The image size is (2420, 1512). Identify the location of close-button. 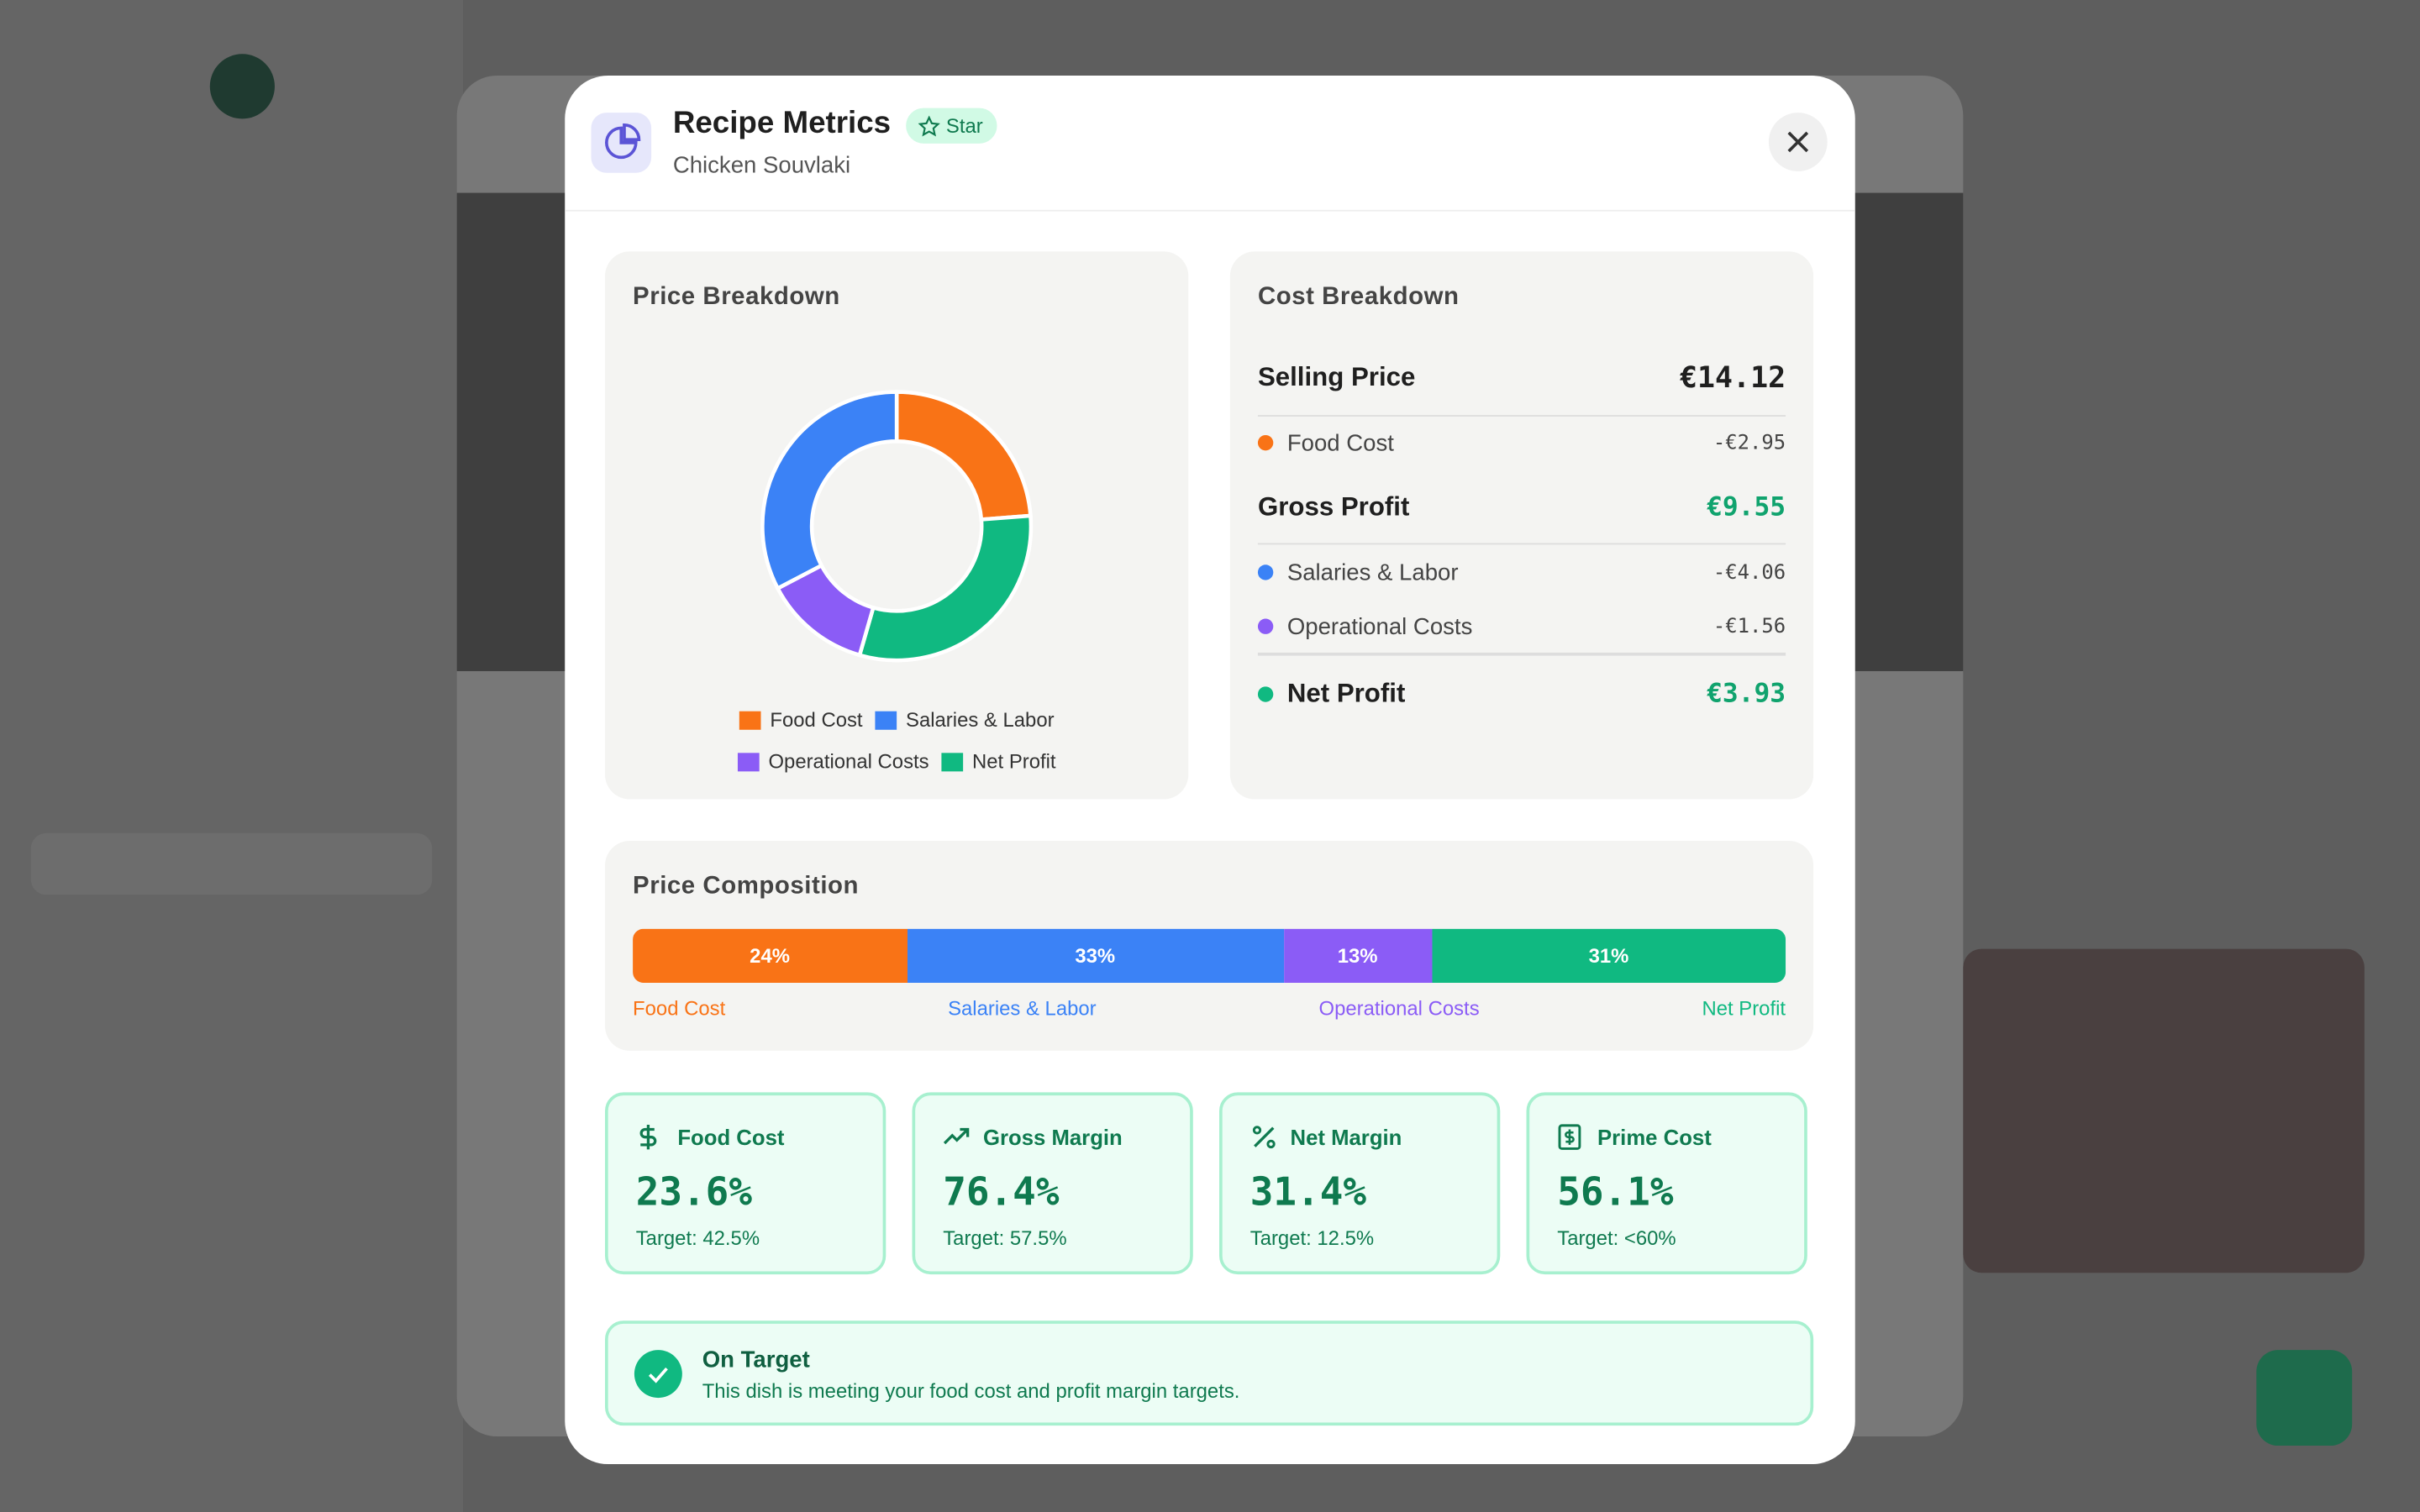
(1798, 142).